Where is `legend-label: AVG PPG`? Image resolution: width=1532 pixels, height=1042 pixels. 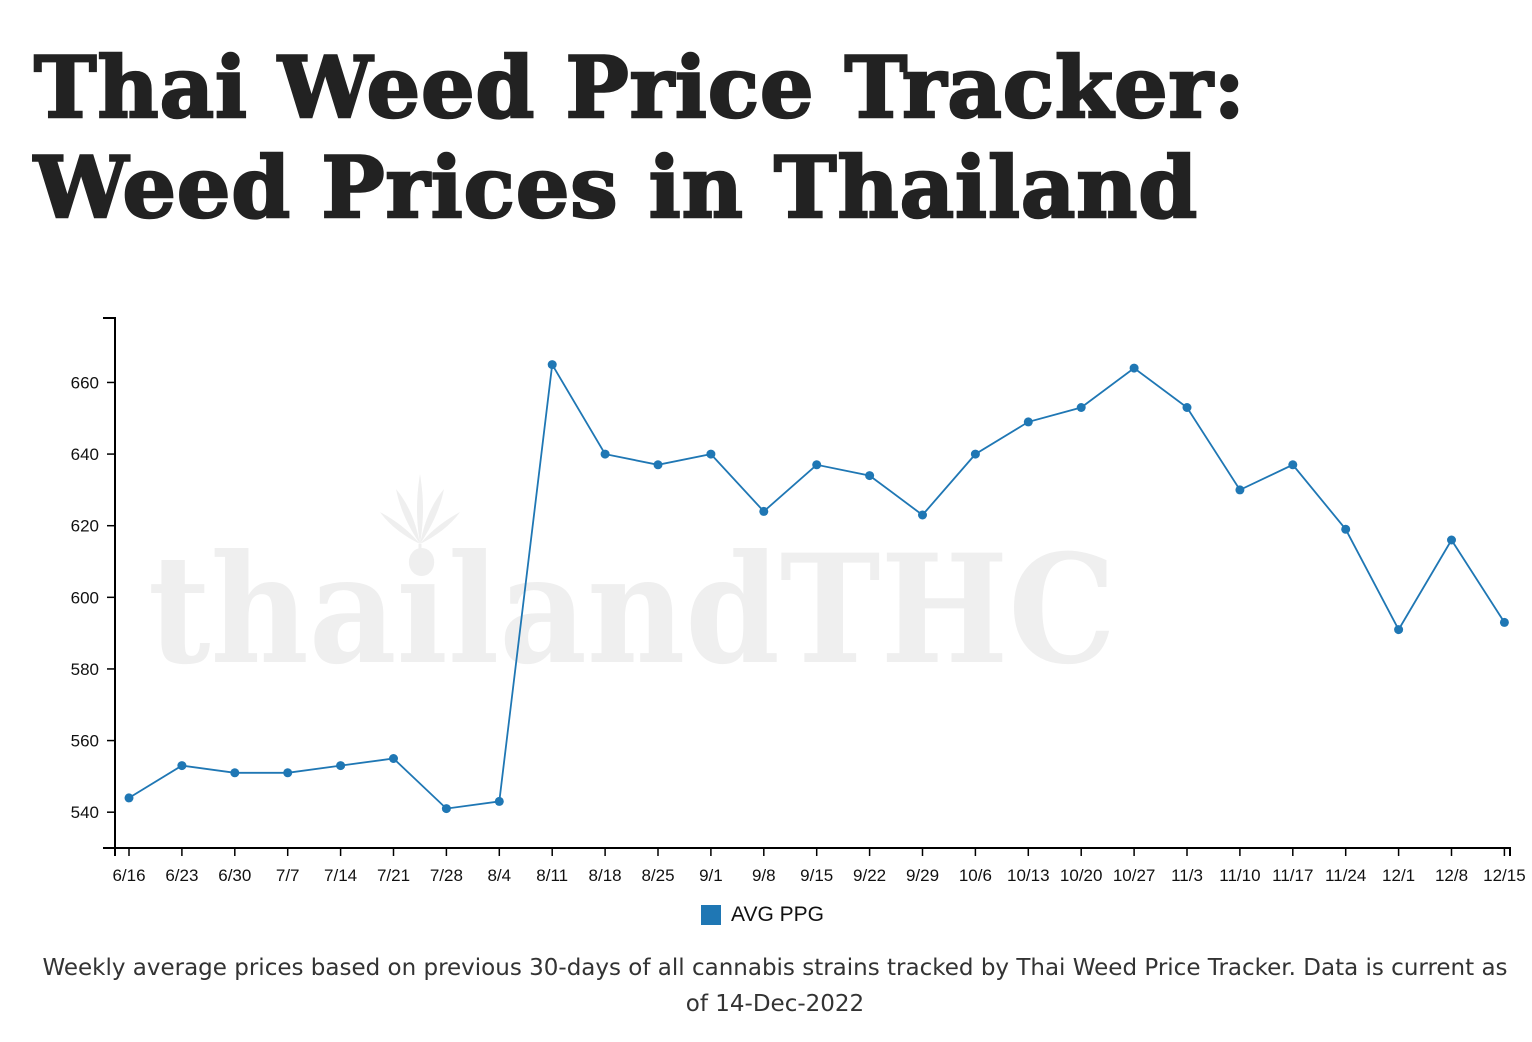
legend-label: AVG PPG is located at coordinates (777, 914).